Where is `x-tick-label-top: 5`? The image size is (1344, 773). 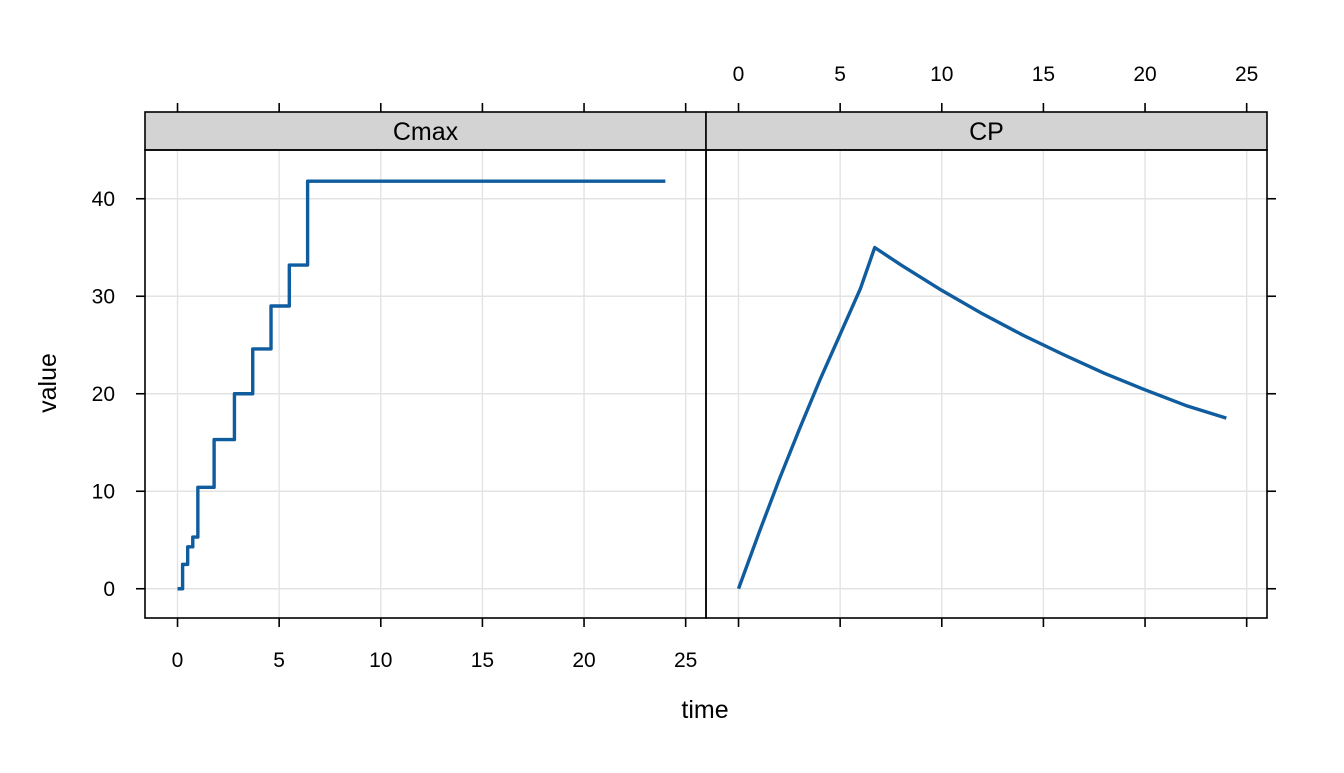
x-tick-label-top: 5 is located at coordinates (840, 74).